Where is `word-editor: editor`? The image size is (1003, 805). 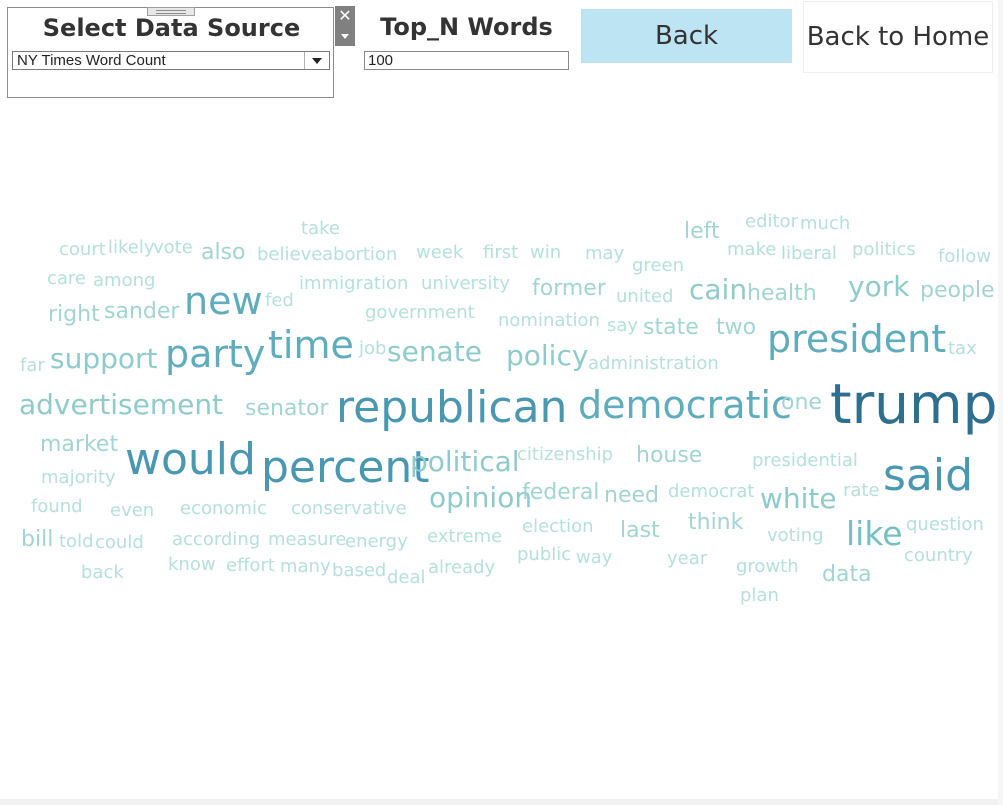 word-editor: editor is located at coordinates (771, 221).